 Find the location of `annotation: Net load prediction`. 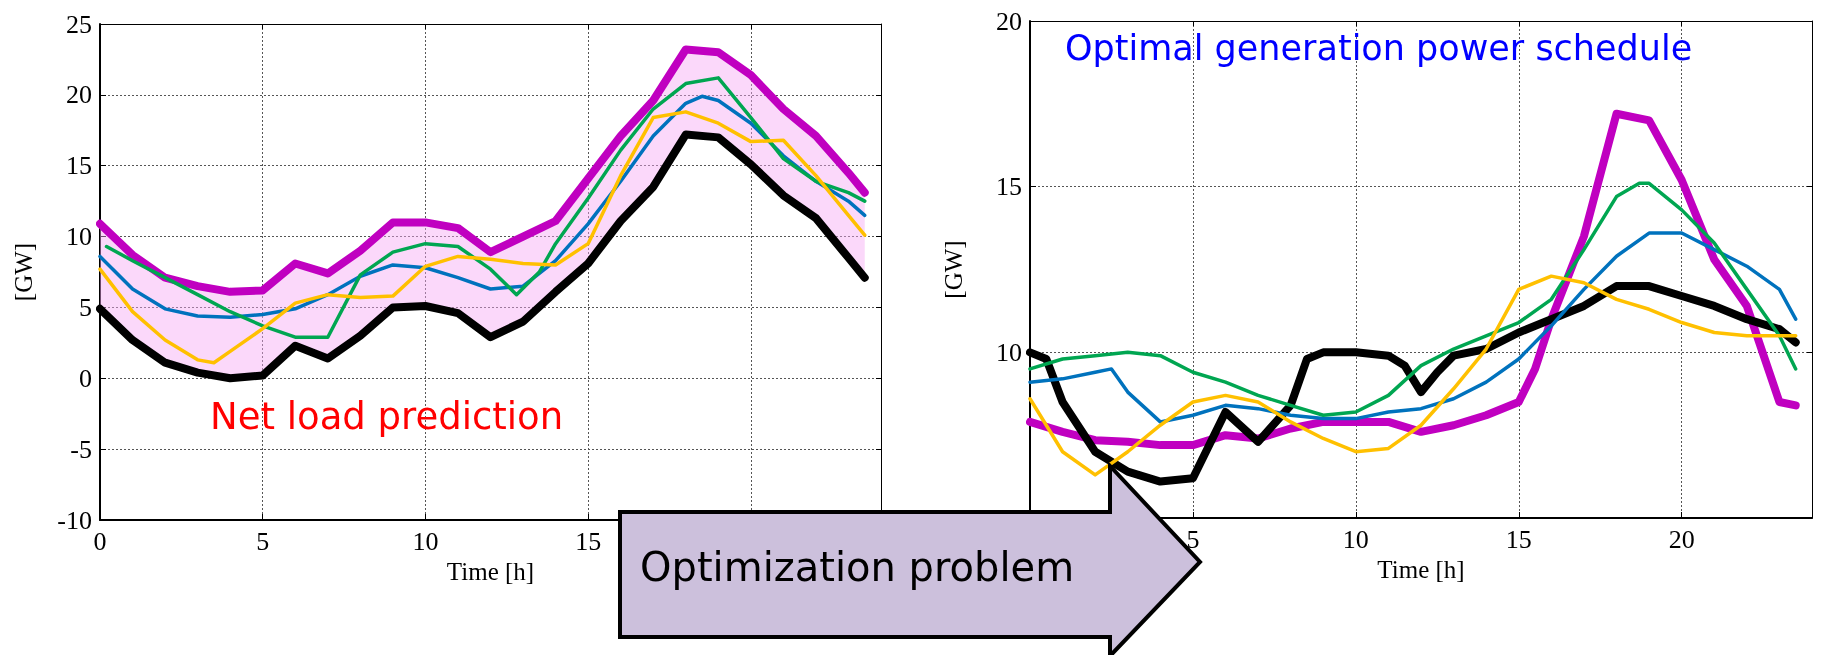

annotation: Net load prediction is located at coordinates (387, 416).